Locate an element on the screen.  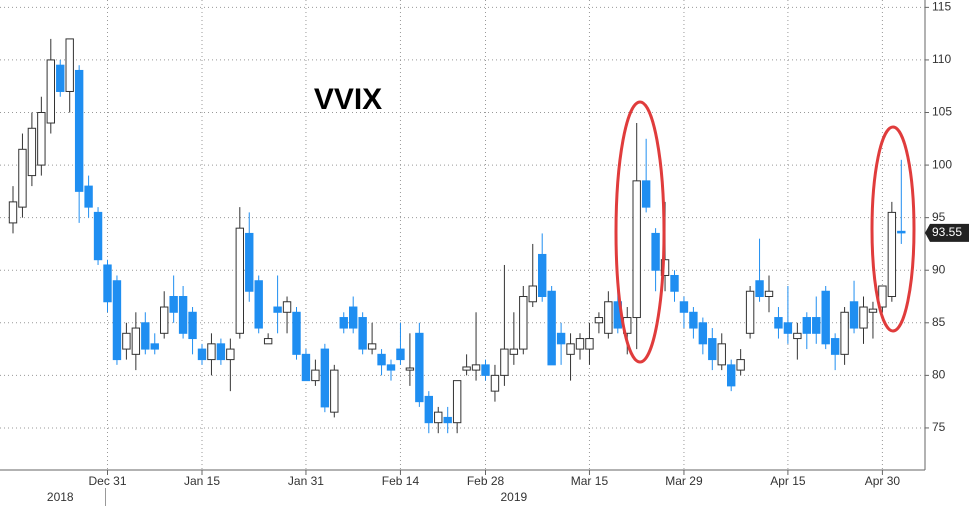
x-tick-label: Feb 14 is located at coordinates (401, 481).